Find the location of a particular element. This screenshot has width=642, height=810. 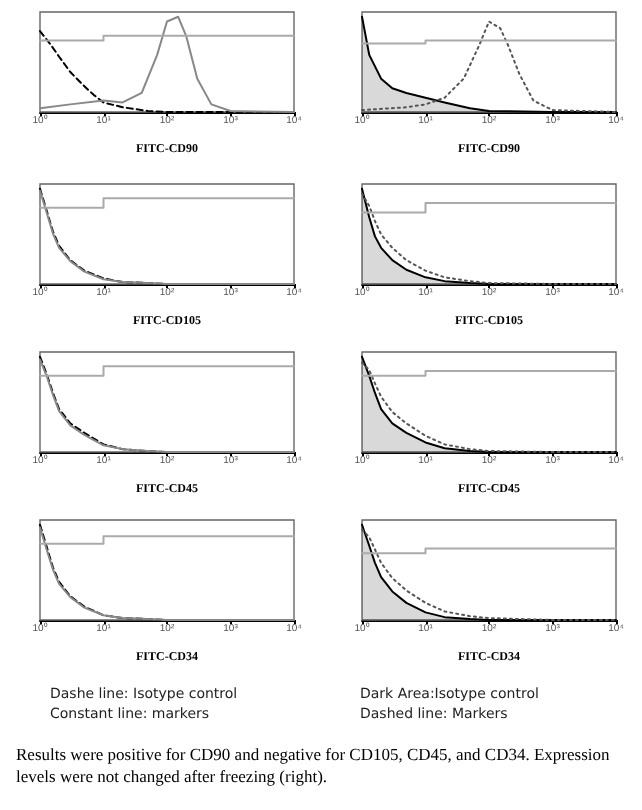

text: Results were positive for CD90 and negative for CD105, CD45, and CD34. Expression levels were not changed after freezing (right). is located at coordinates (314, 766).